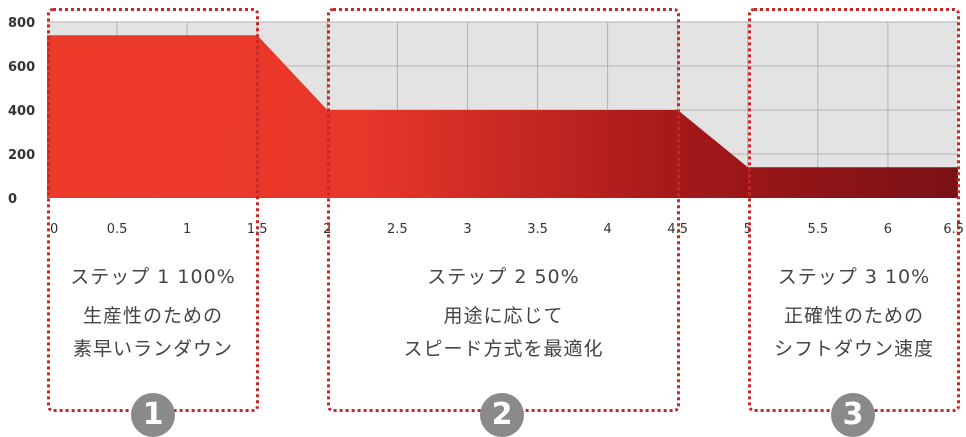  What do you see at coordinates (854, 333) in the screenshot?
I see `step-3-description: 正確性のための シフトダウン速度` at bounding box center [854, 333].